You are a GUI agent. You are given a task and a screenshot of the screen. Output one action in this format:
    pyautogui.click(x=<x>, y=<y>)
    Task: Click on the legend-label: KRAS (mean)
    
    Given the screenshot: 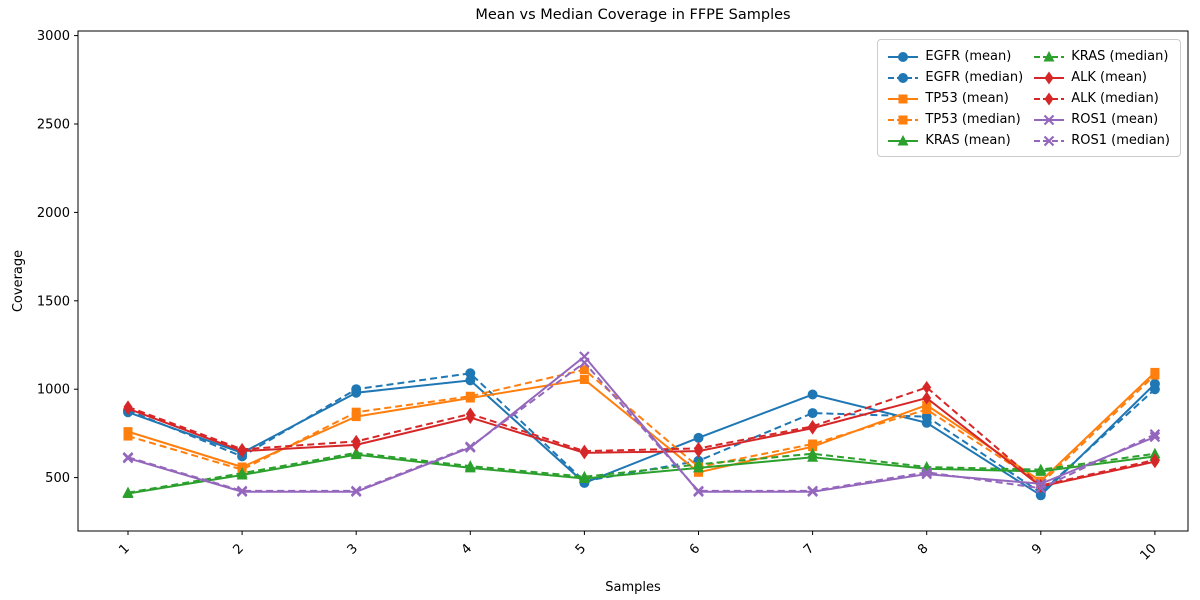 What is the action you would take?
    pyautogui.click(x=968, y=140)
    